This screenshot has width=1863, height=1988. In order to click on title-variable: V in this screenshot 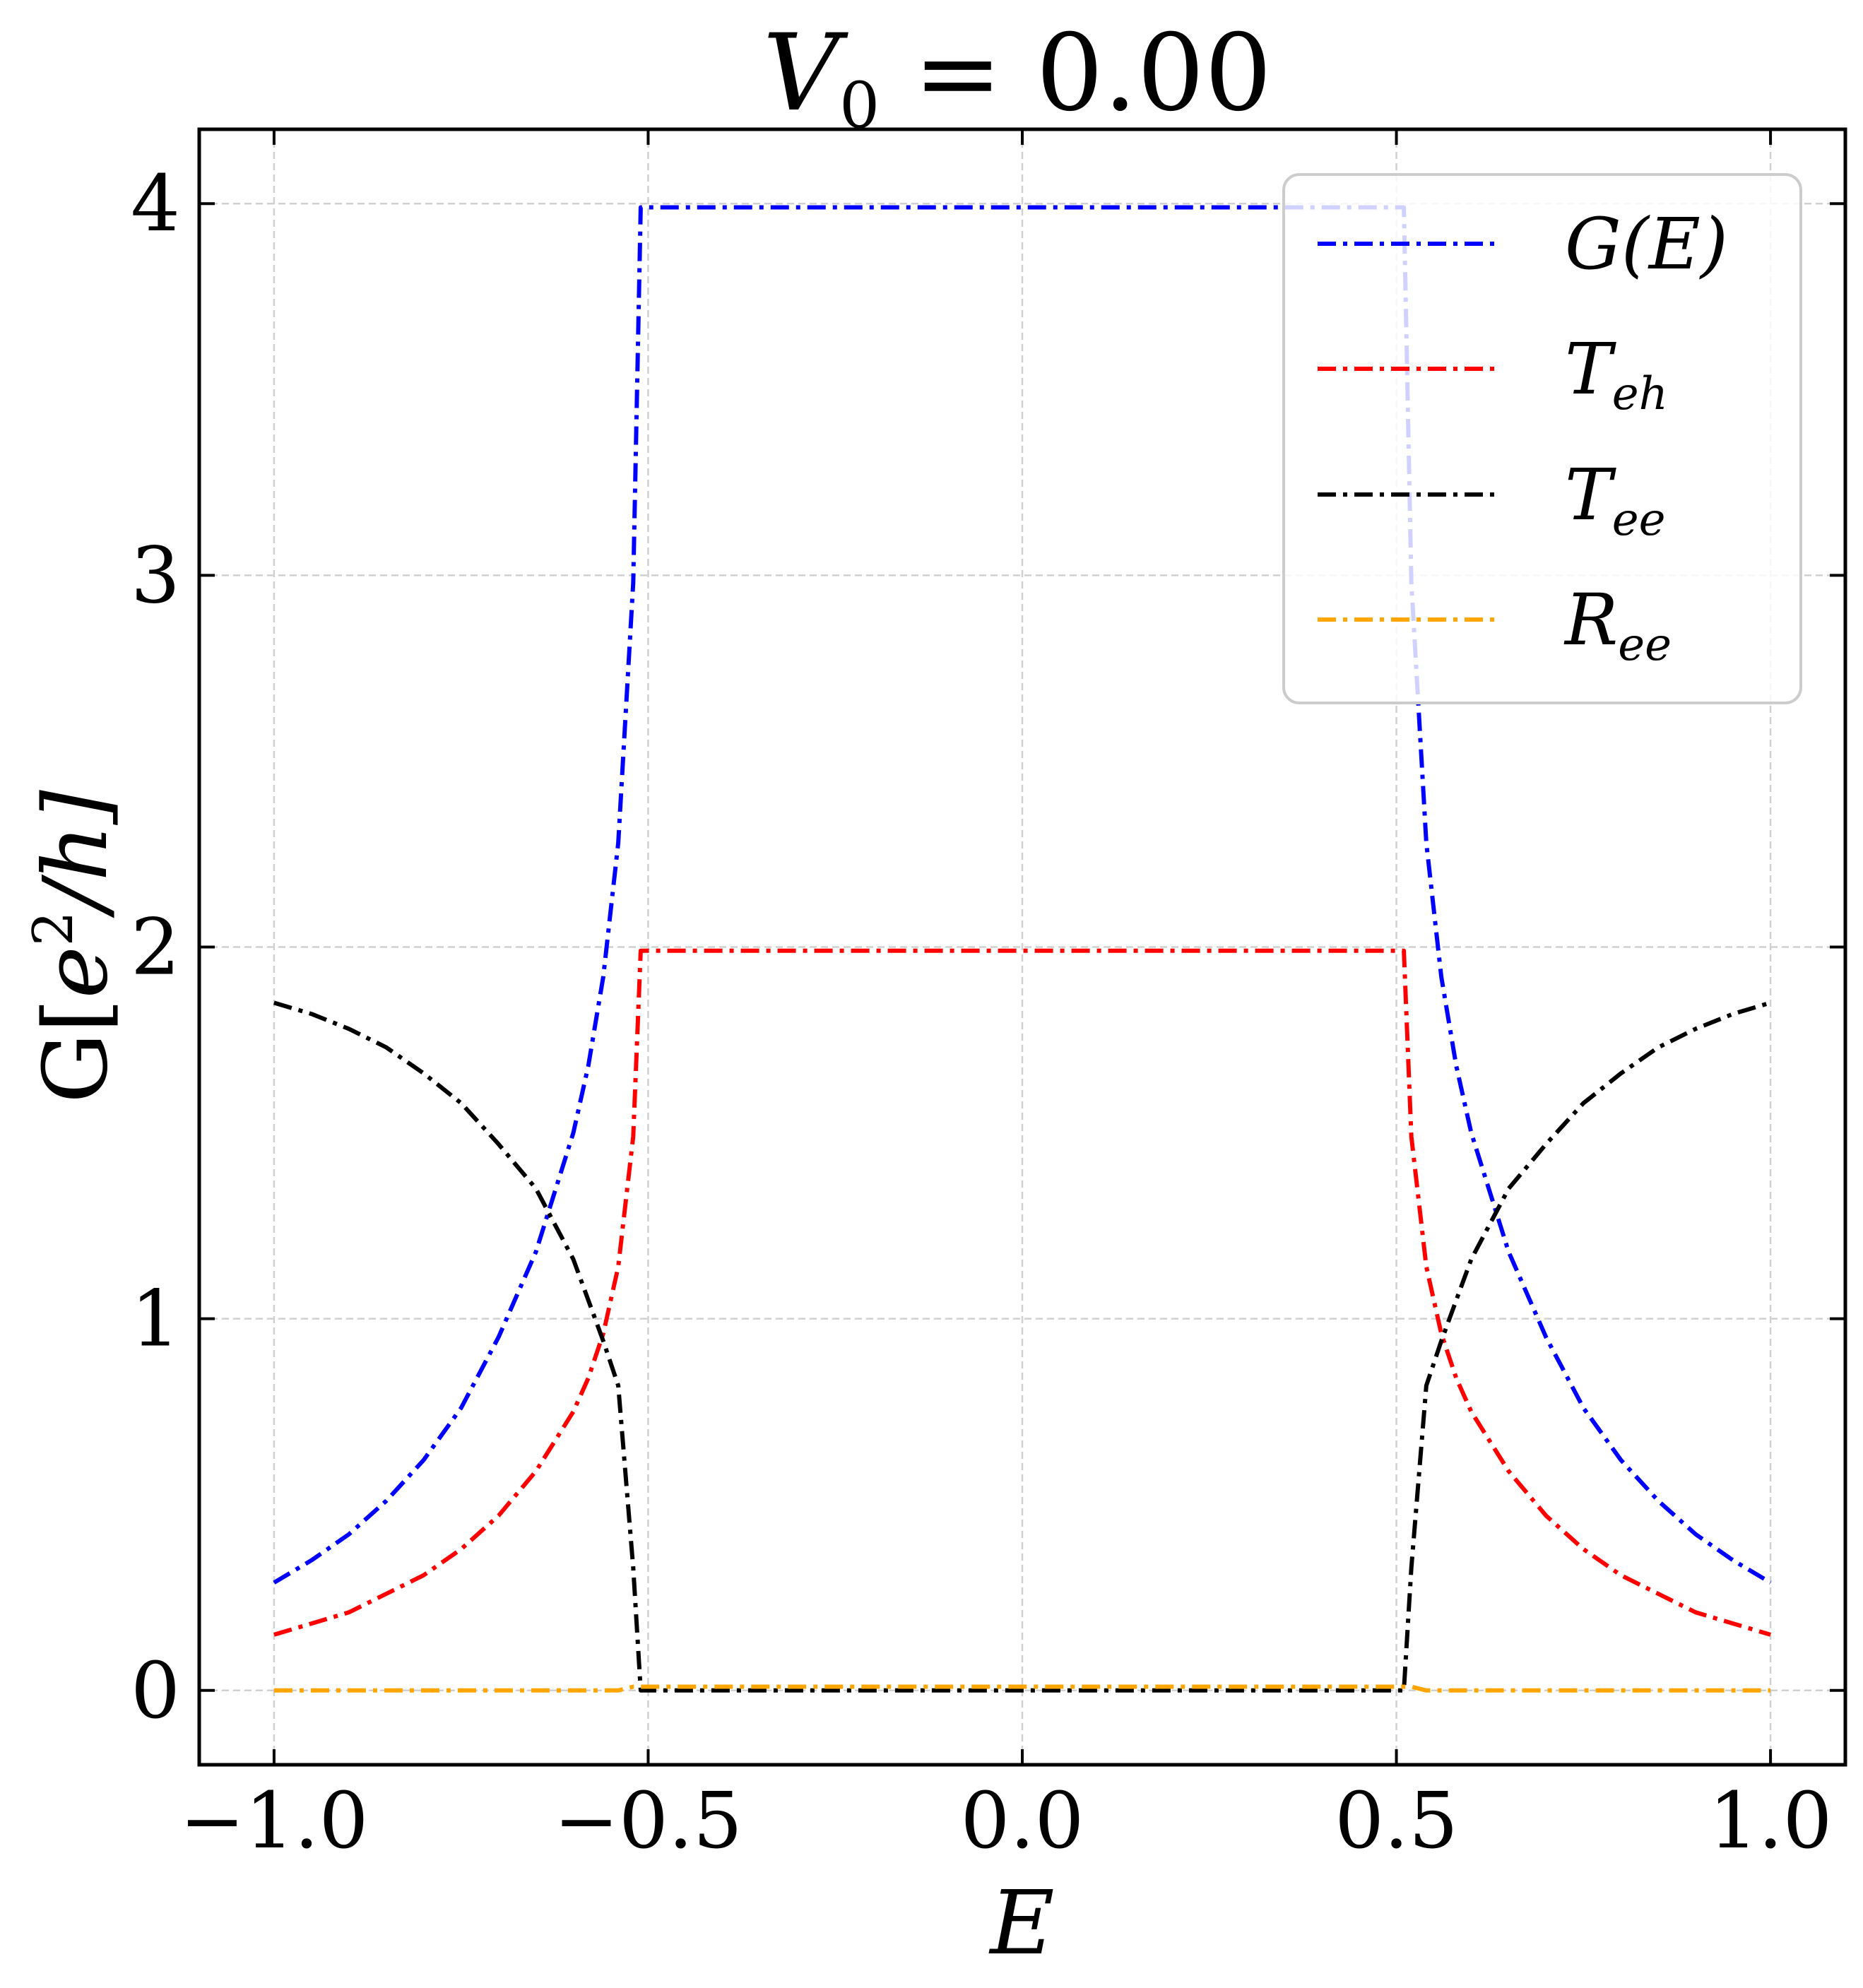, I will do `click(806, 73)`.